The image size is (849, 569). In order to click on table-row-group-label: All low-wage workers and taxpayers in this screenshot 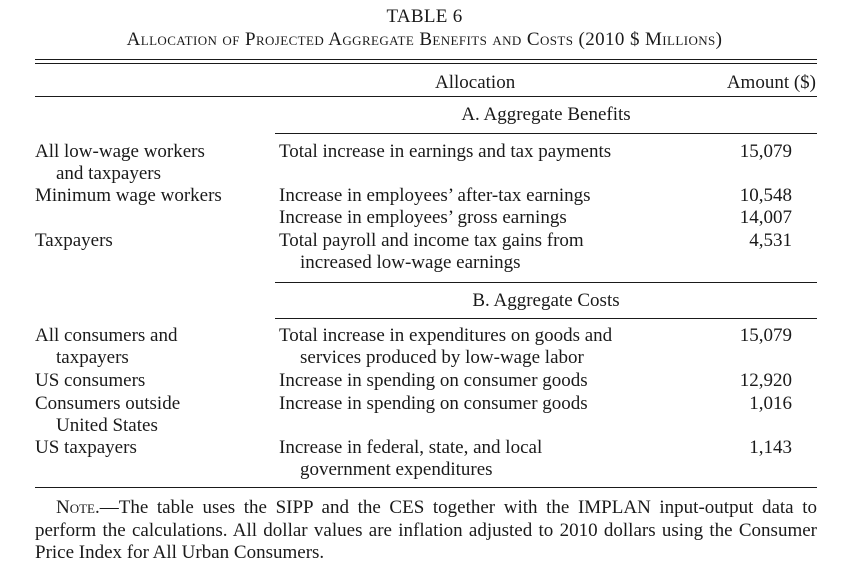, I will do `click(120, 163)`.